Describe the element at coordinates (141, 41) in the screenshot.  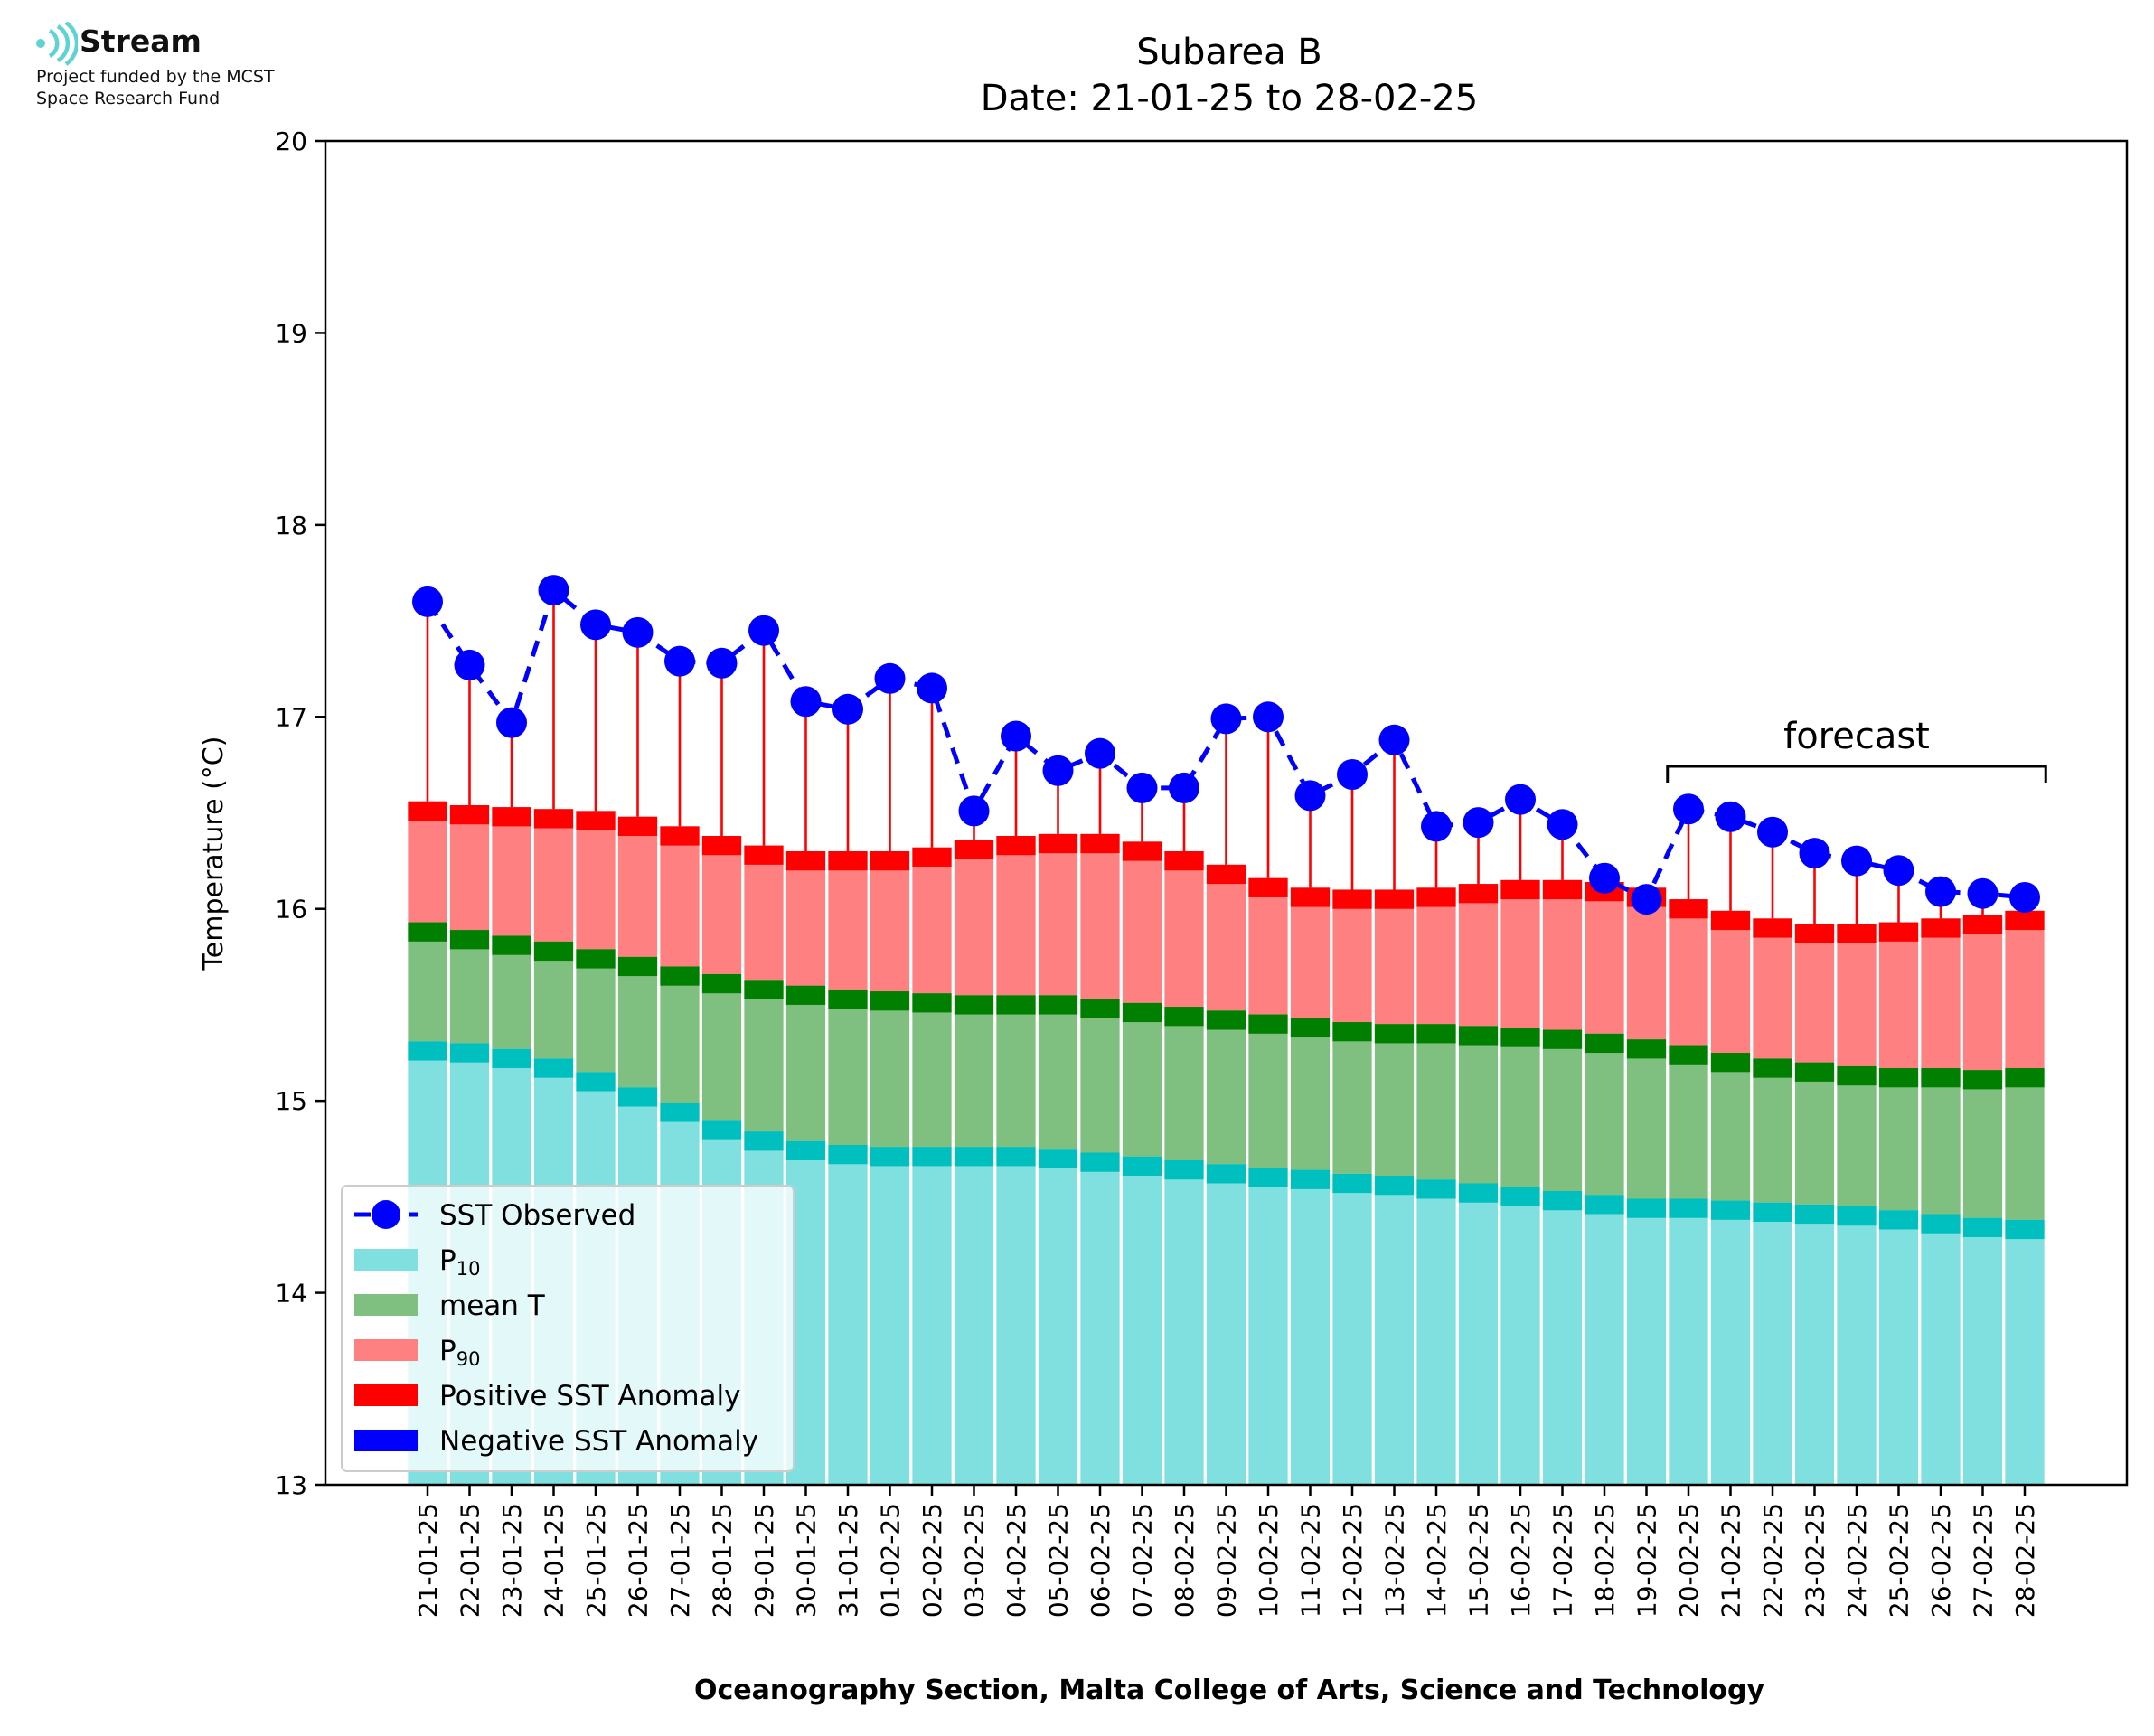
I see `logo-name: Stream` at that location.